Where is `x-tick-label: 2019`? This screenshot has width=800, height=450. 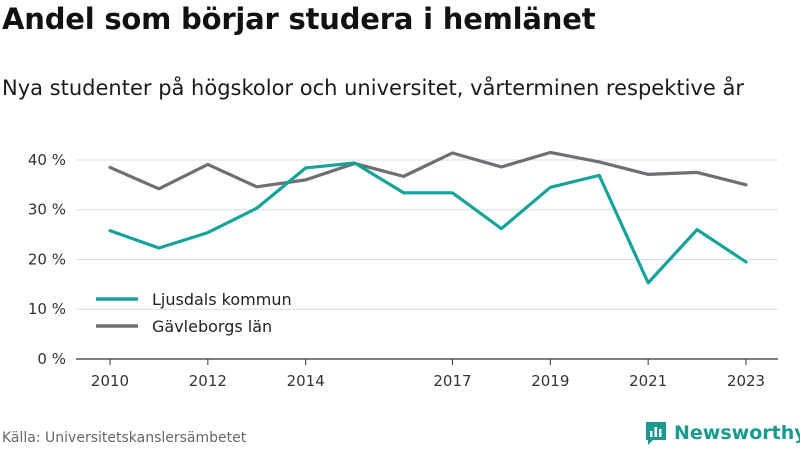
x-tick-label: 2019 is located at coordinates (550, 381).